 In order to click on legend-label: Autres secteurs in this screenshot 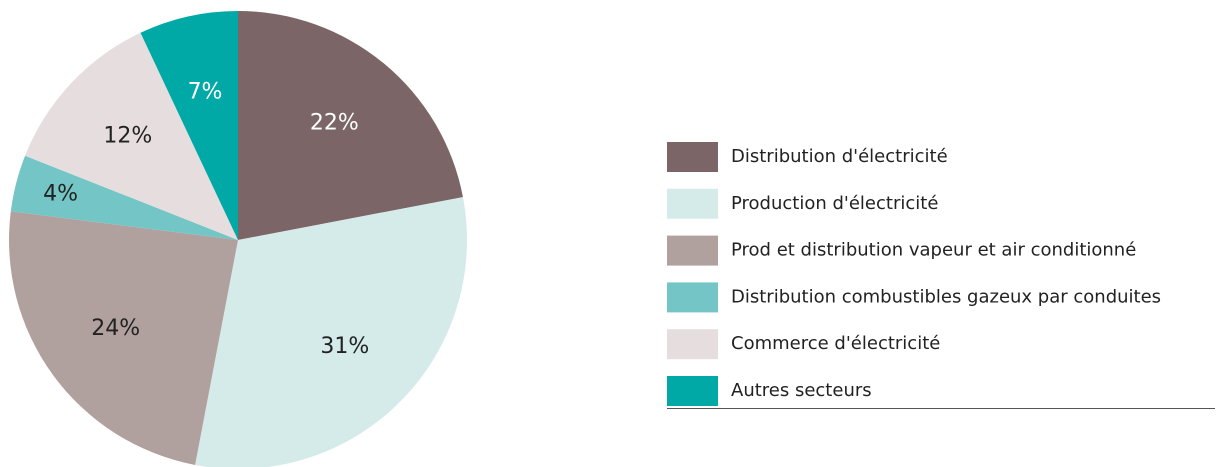, I will do `click(801, 390)`.